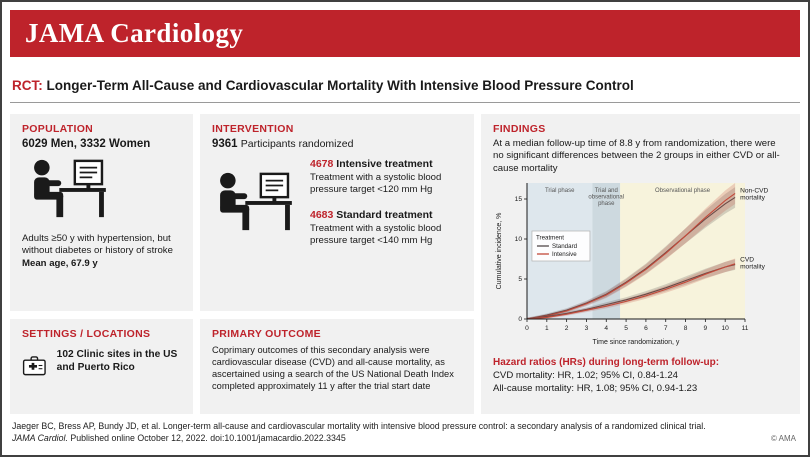 The width and height of the screenshot is (810, 457). Describe the element at coordinates (60, 263) in the screenshot. I see `population-mean-age: Mean age, 67.9 y` at that location.